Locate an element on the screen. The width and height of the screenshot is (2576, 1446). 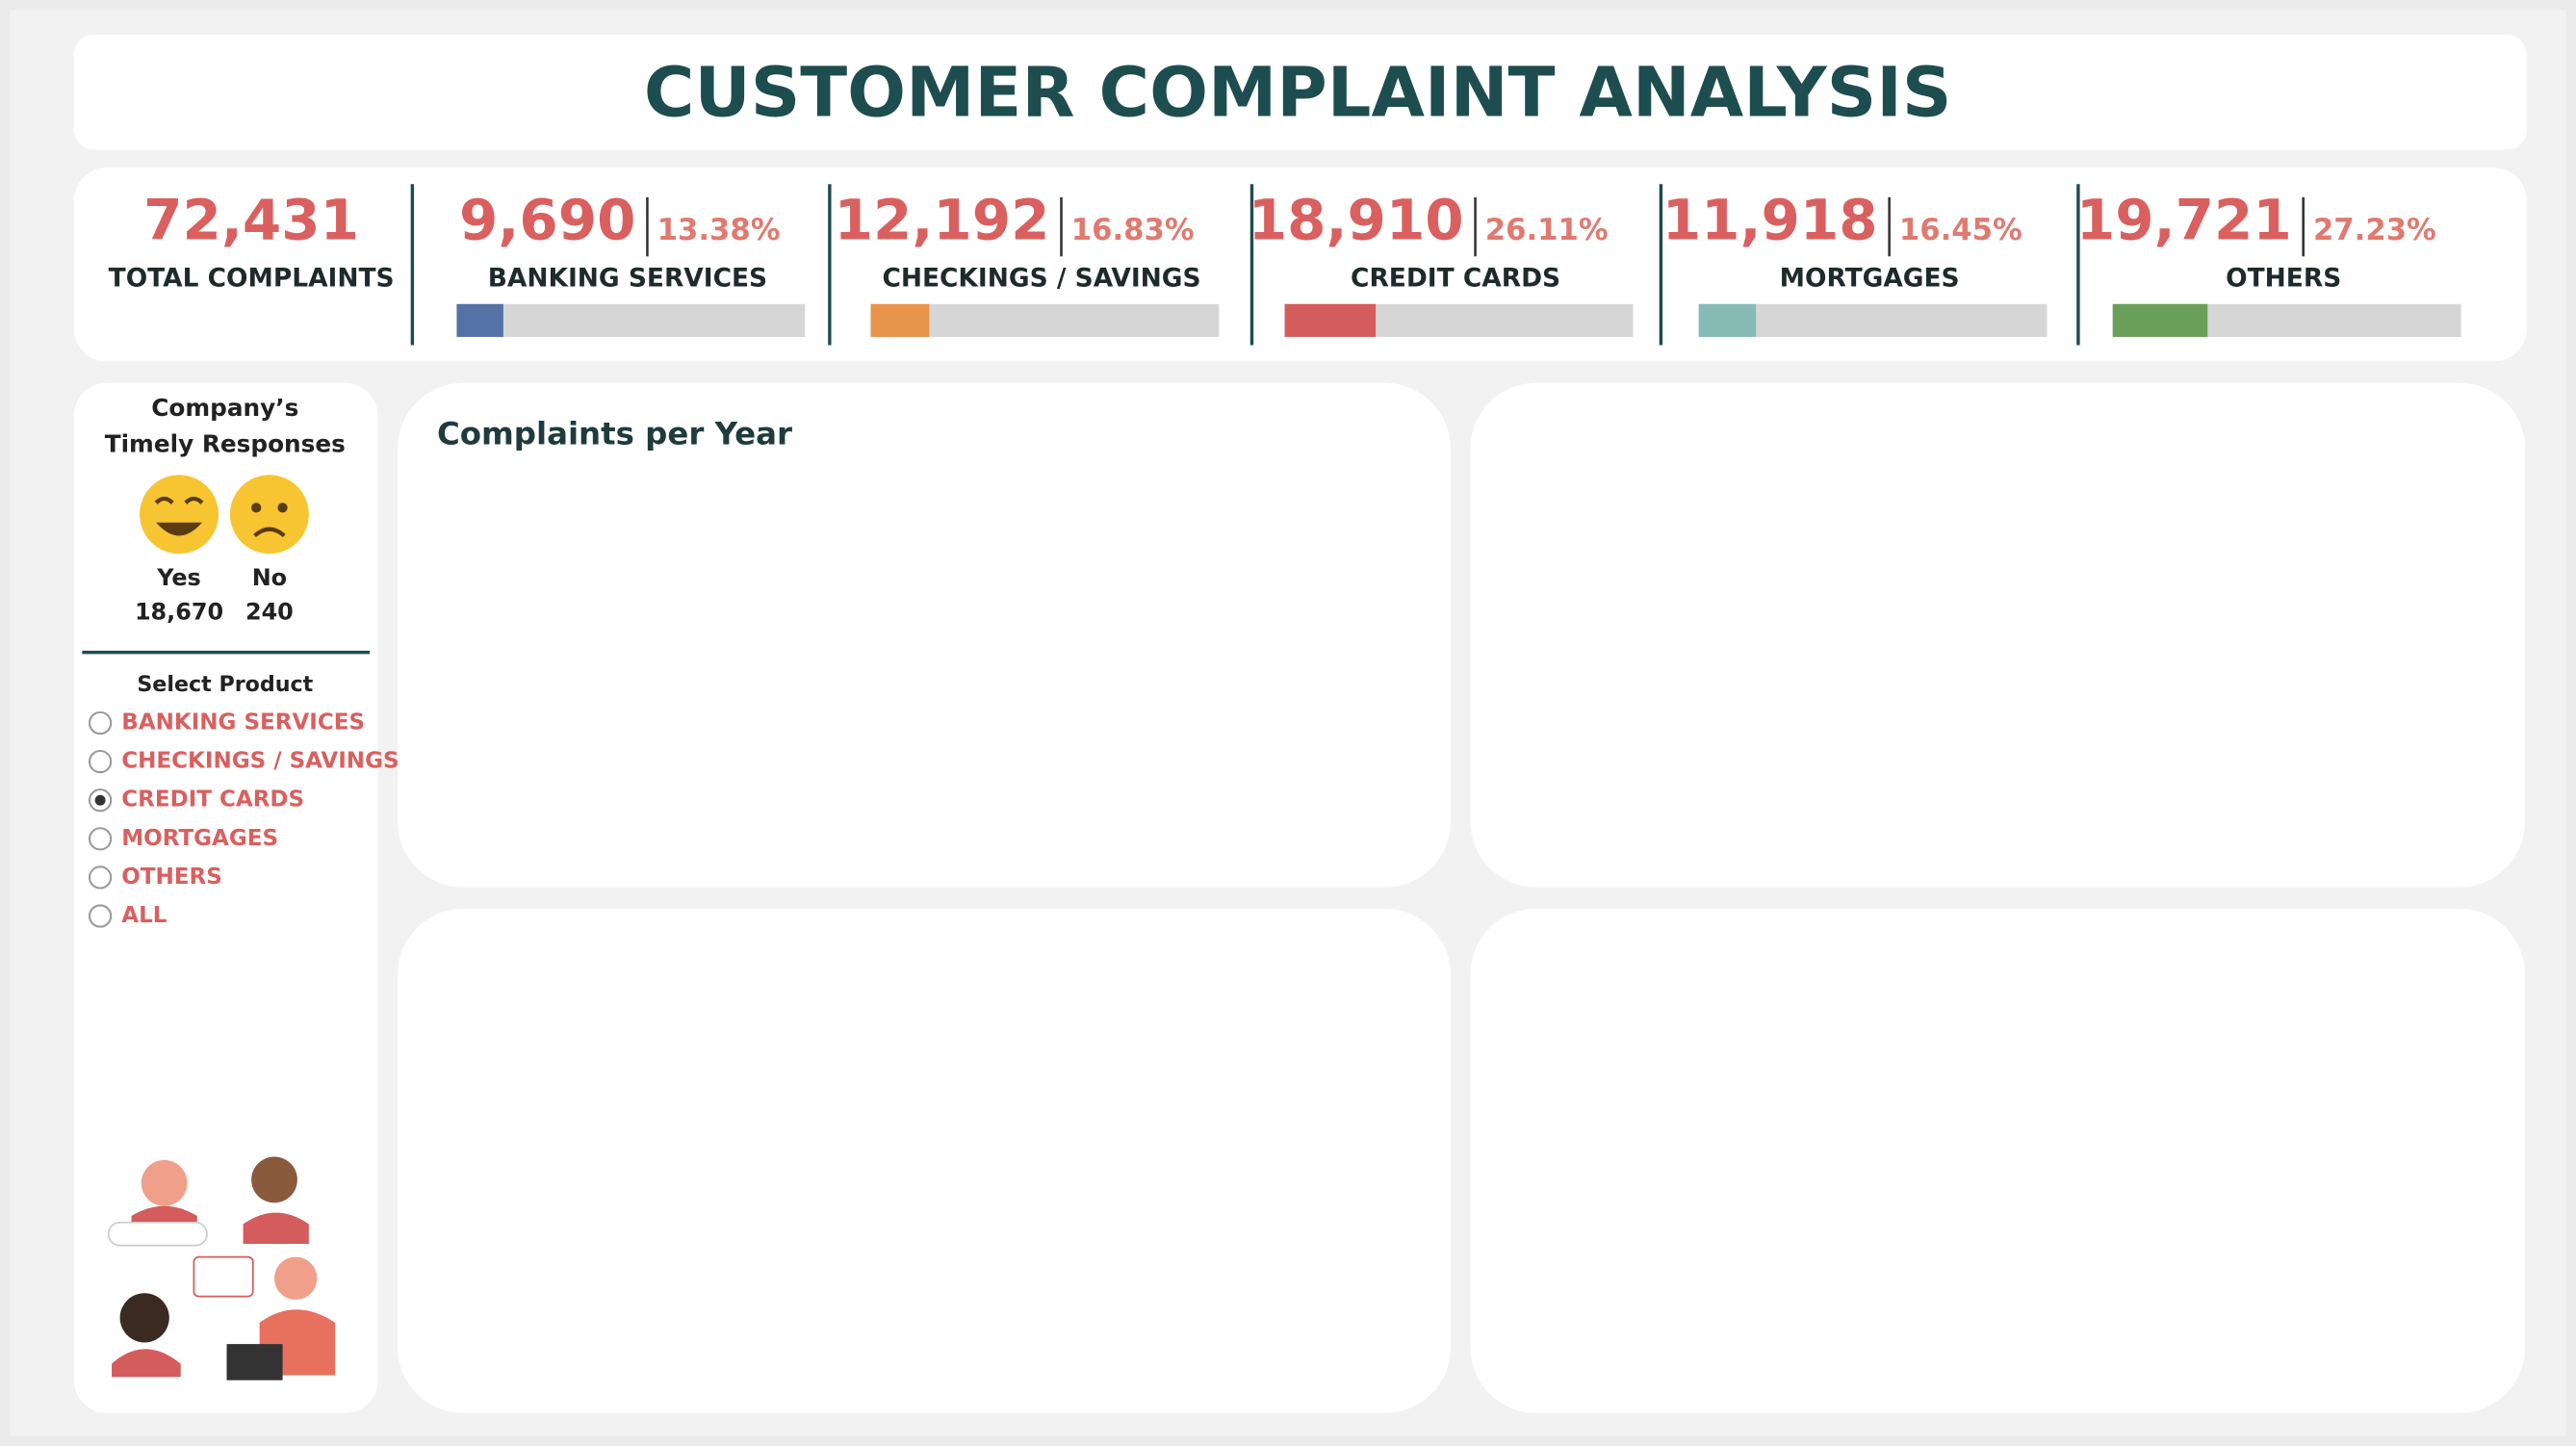
response-label: Yes is located at coordinates (179, 578).